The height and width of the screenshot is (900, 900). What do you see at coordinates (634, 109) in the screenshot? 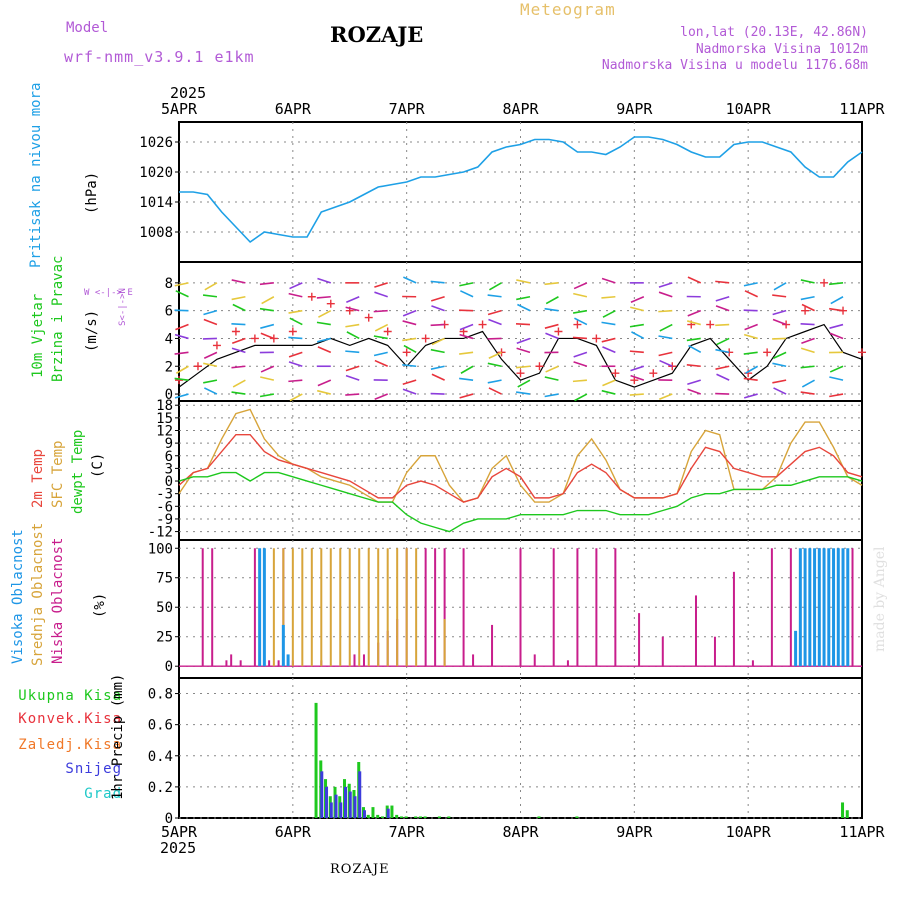
I see `top-date-tick-label: 9APR` at bounding box center [634, 109].